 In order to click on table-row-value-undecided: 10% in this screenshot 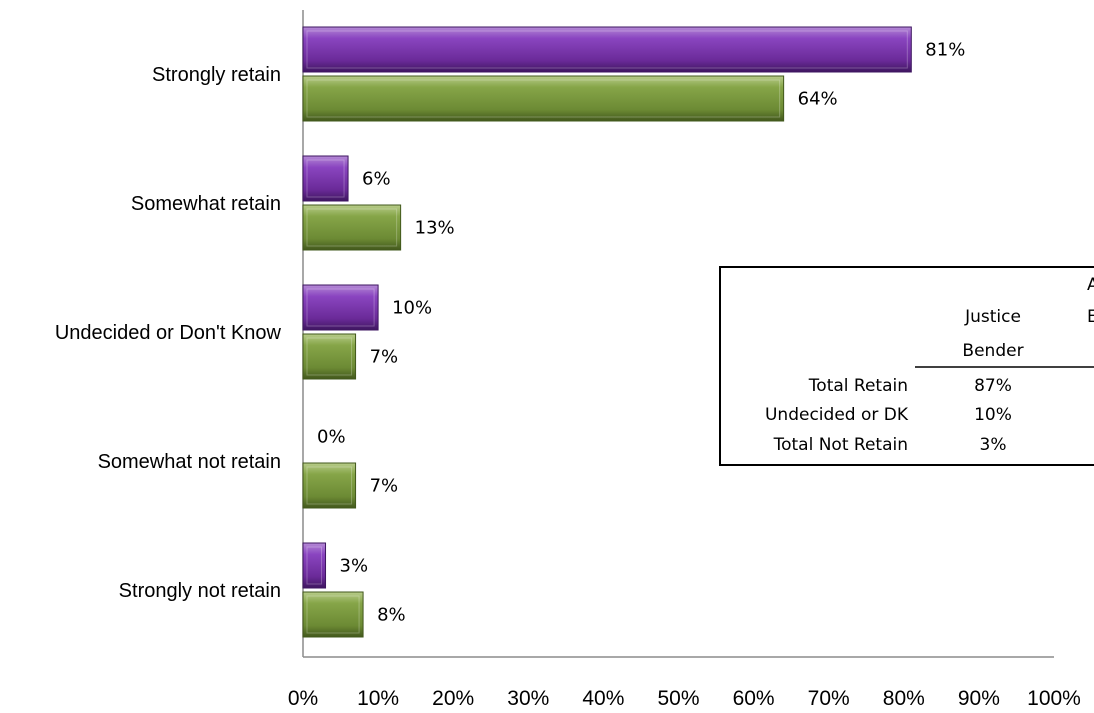, I will do `click(993, 415)`.